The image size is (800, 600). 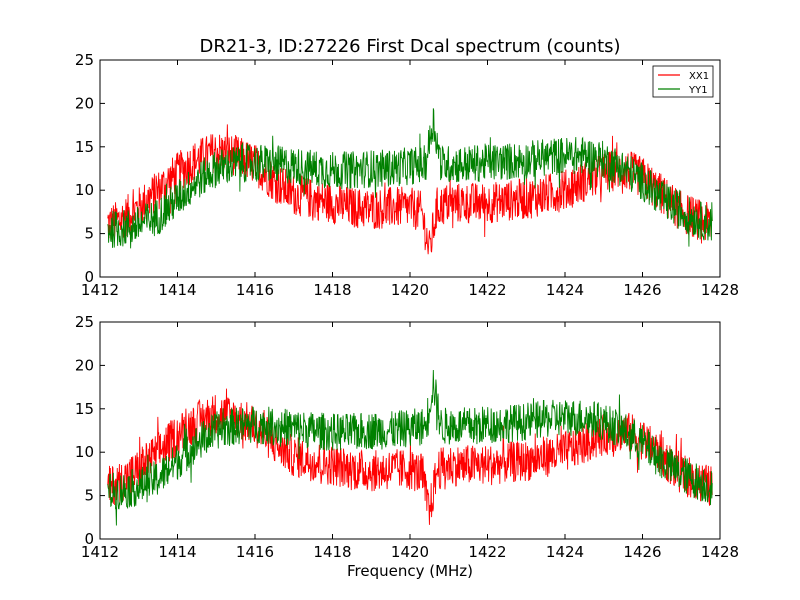 I want to click on legend: XX1 YY1, so click(x=683, y=81).